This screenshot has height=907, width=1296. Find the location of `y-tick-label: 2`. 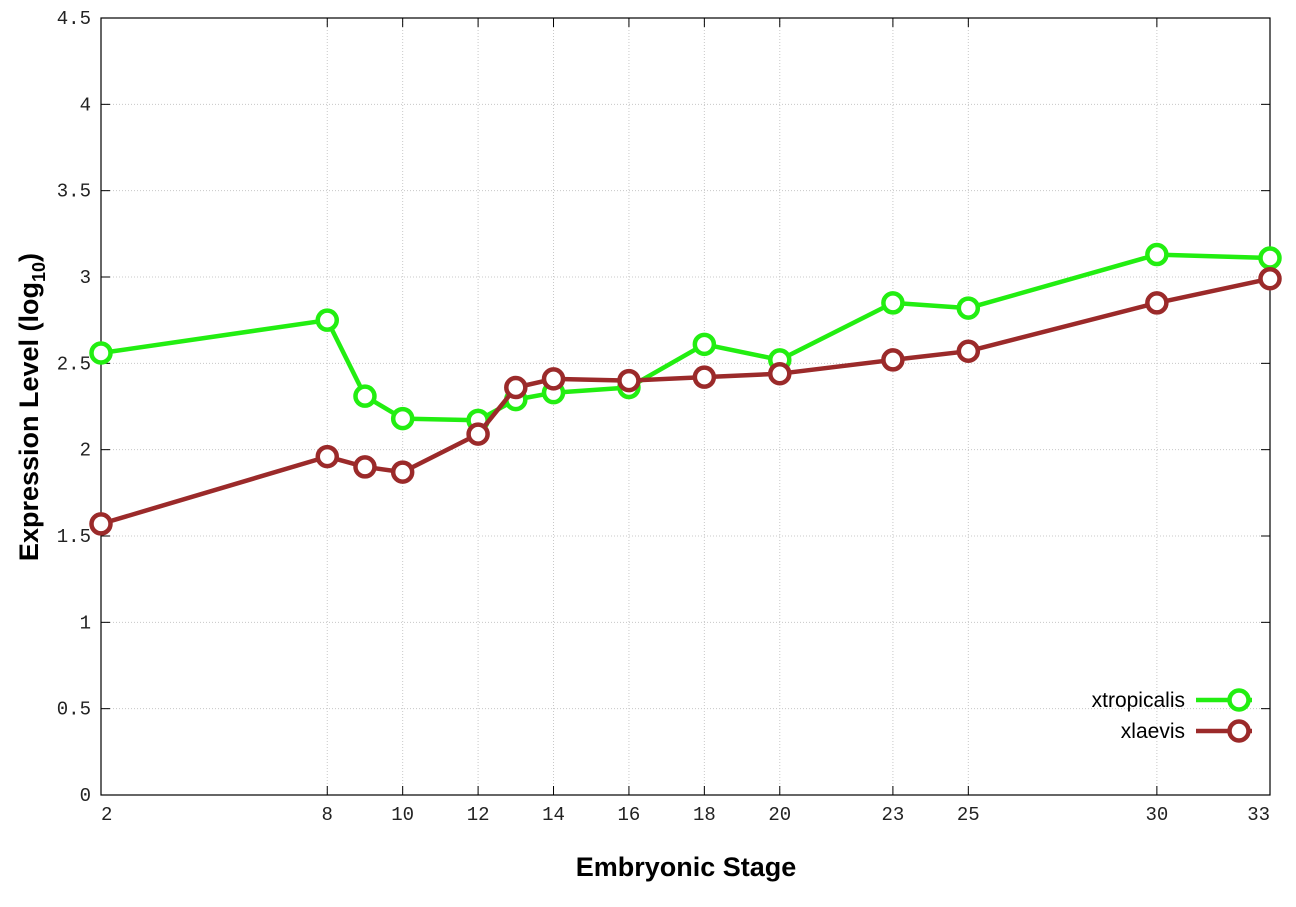

y-tick-label: 2 is located at coordinates (85, 451).